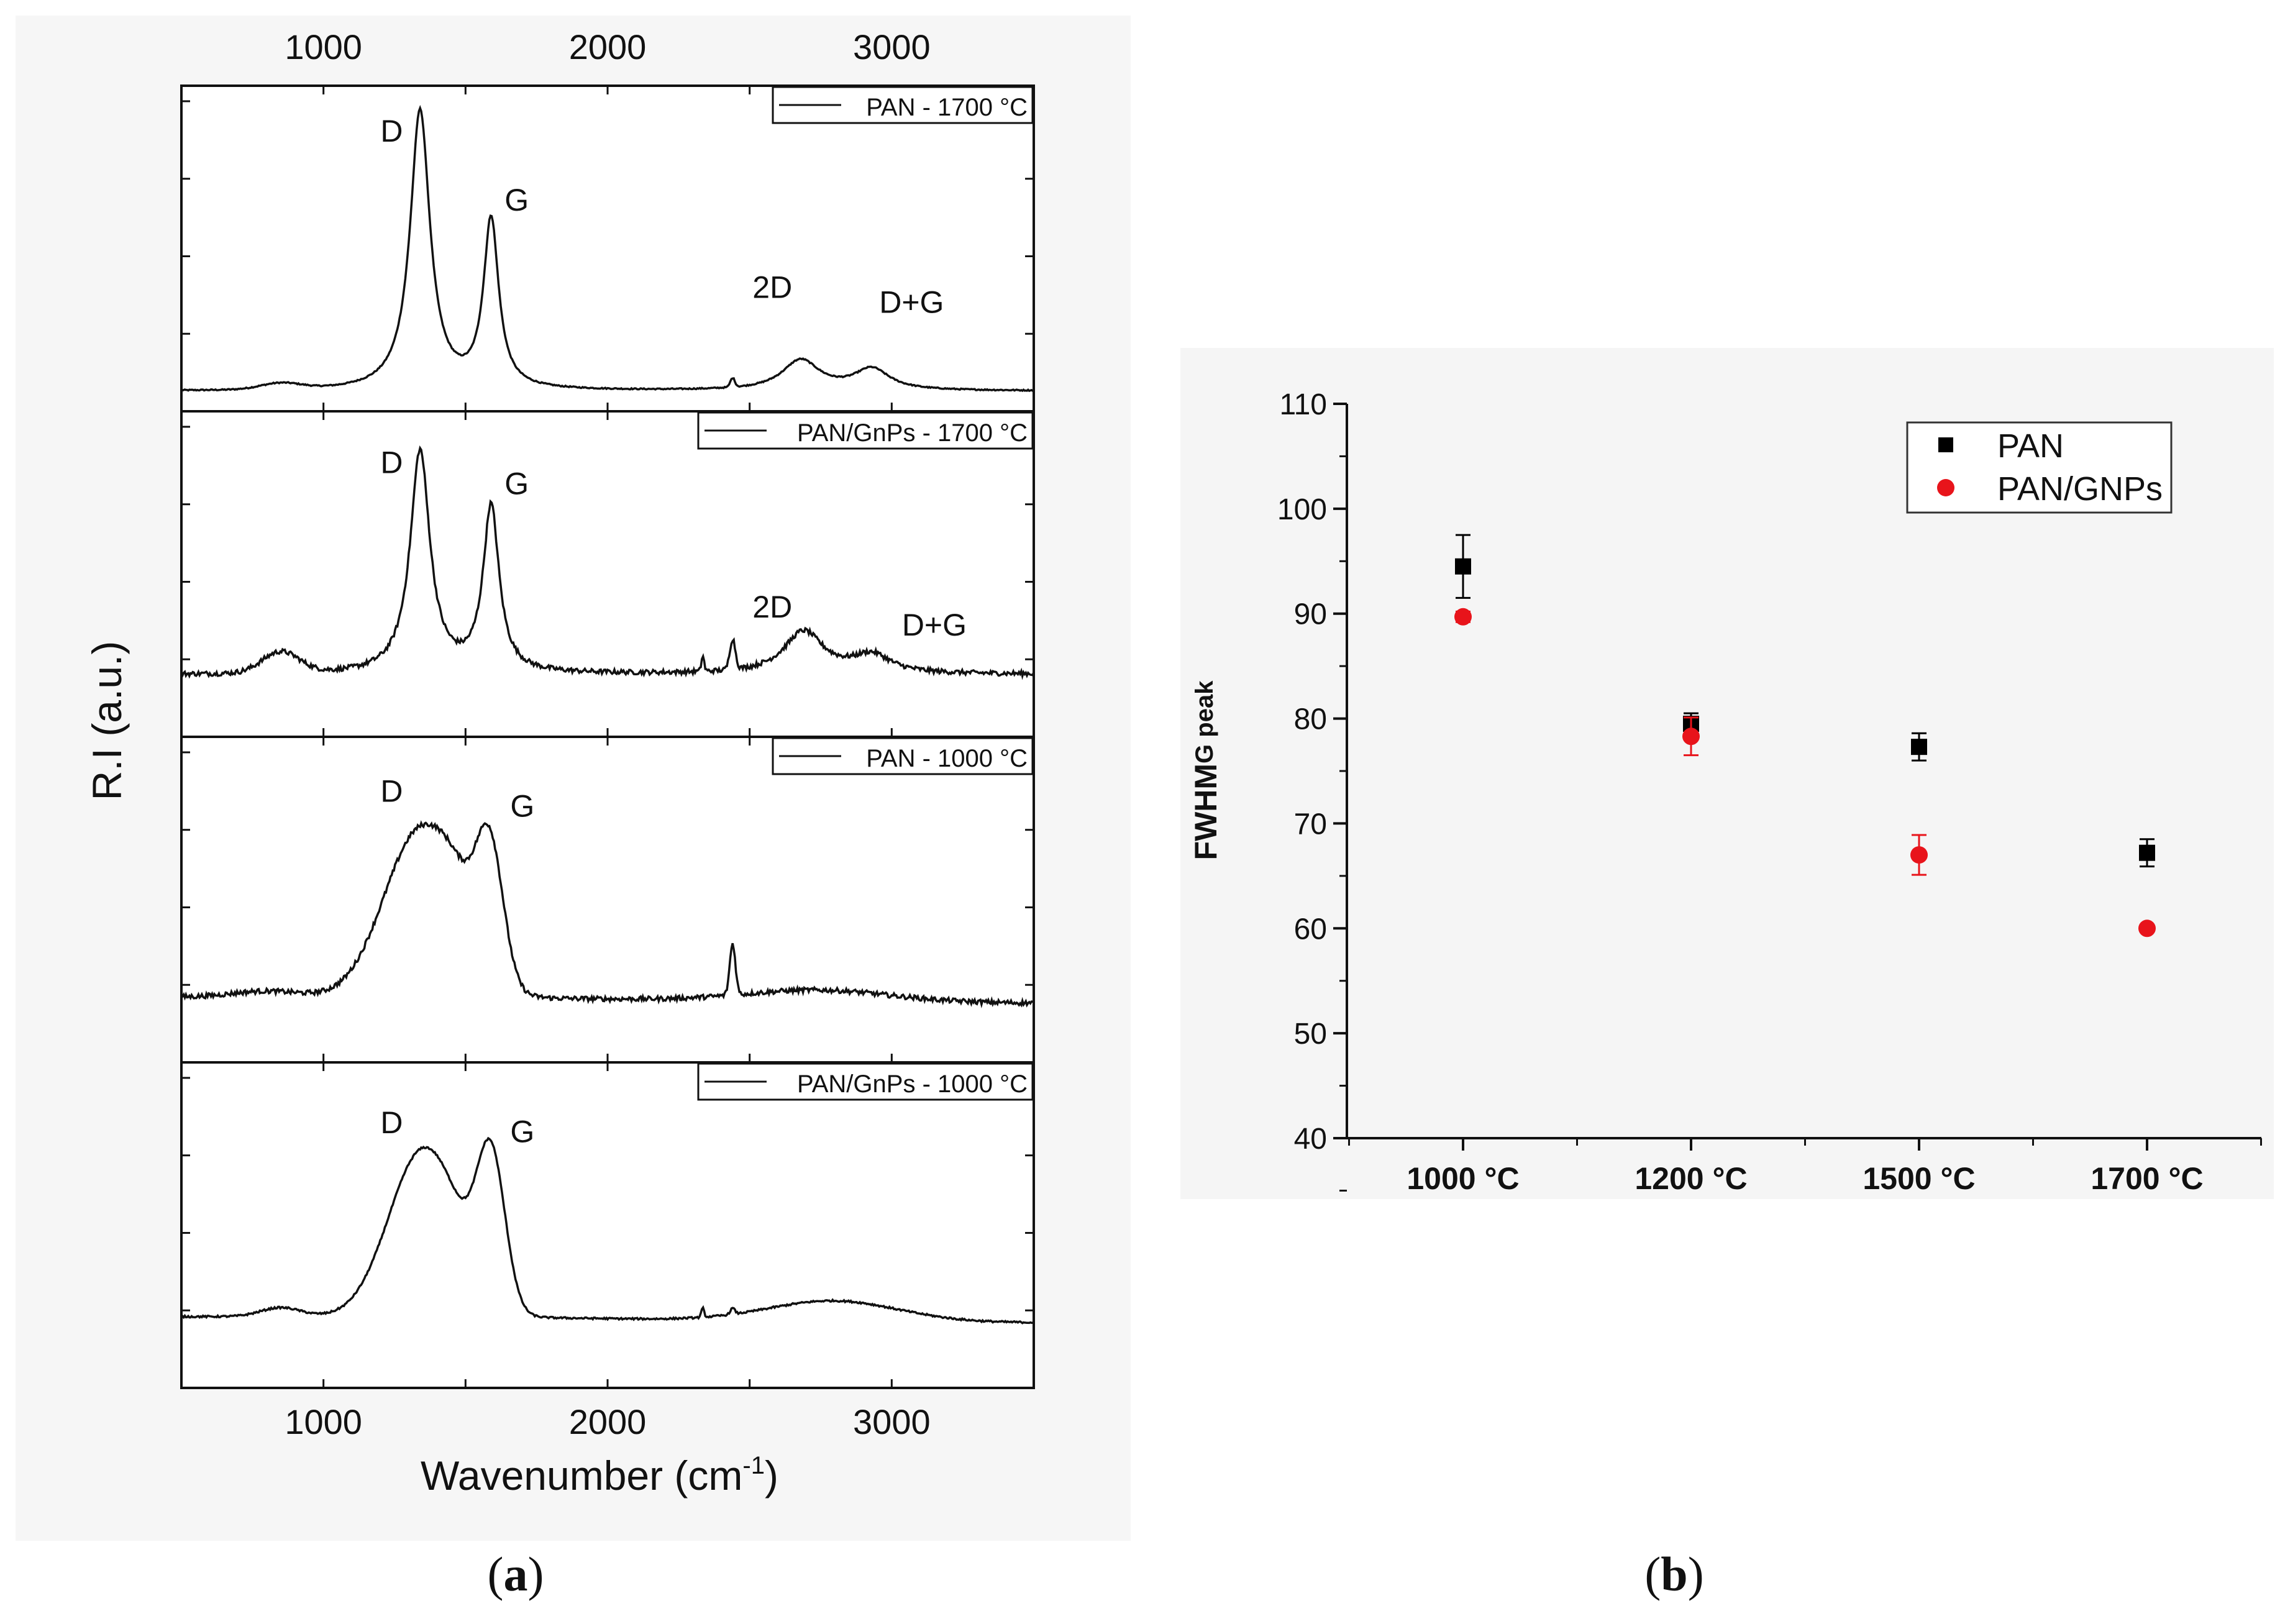 The height and width of the screenshot is (1624, 2280). Describe the element at coordinates (1673, 1574) in the screenshot. I see `panel-b-caption: (b)` at that location.